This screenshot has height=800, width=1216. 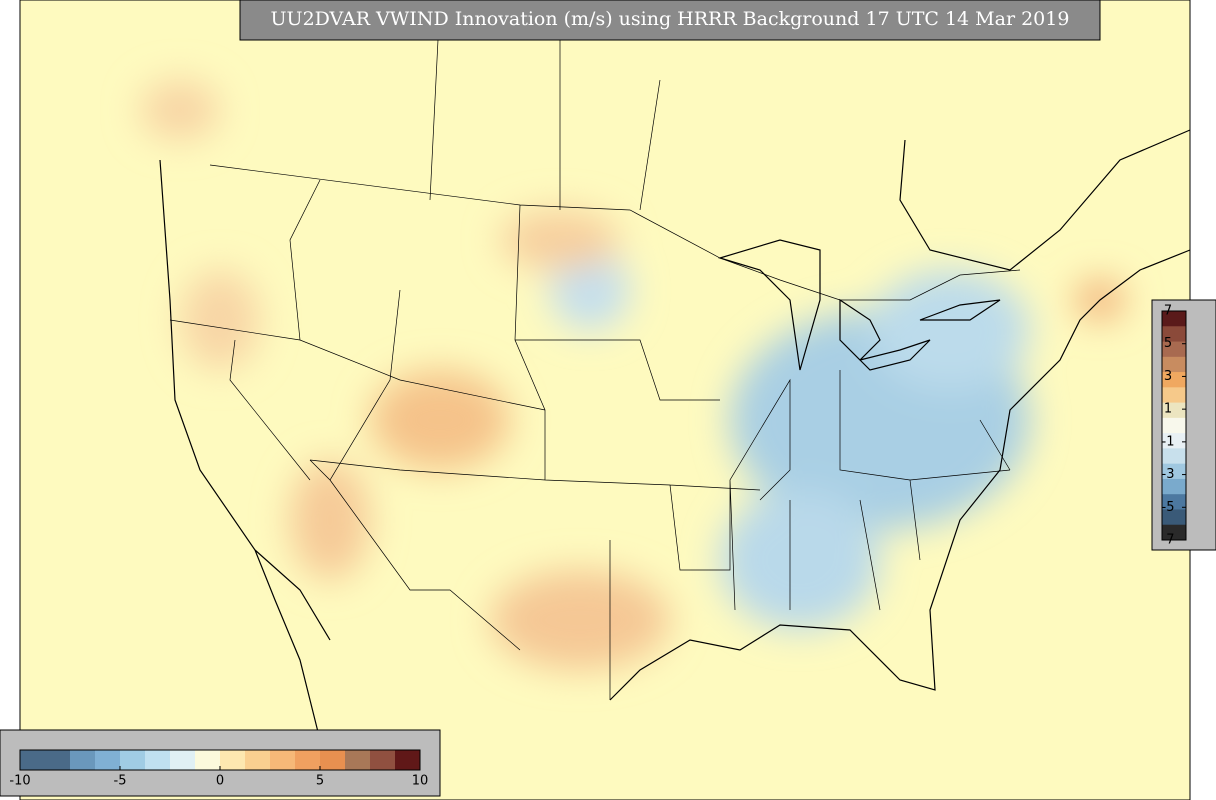 I want to click on colorbar-tick-label: -7, so click(x=1168, y=540).